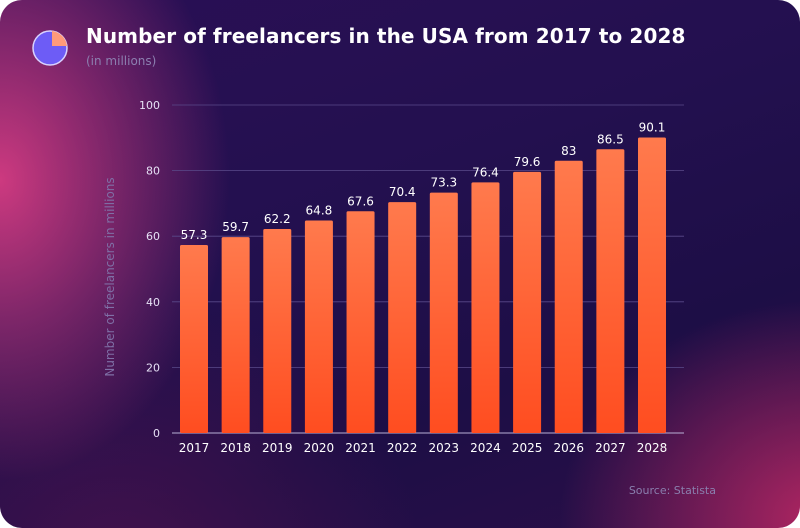 The image size is (800, 528). I want to click on data-label: 73.3, so click(443, 183).